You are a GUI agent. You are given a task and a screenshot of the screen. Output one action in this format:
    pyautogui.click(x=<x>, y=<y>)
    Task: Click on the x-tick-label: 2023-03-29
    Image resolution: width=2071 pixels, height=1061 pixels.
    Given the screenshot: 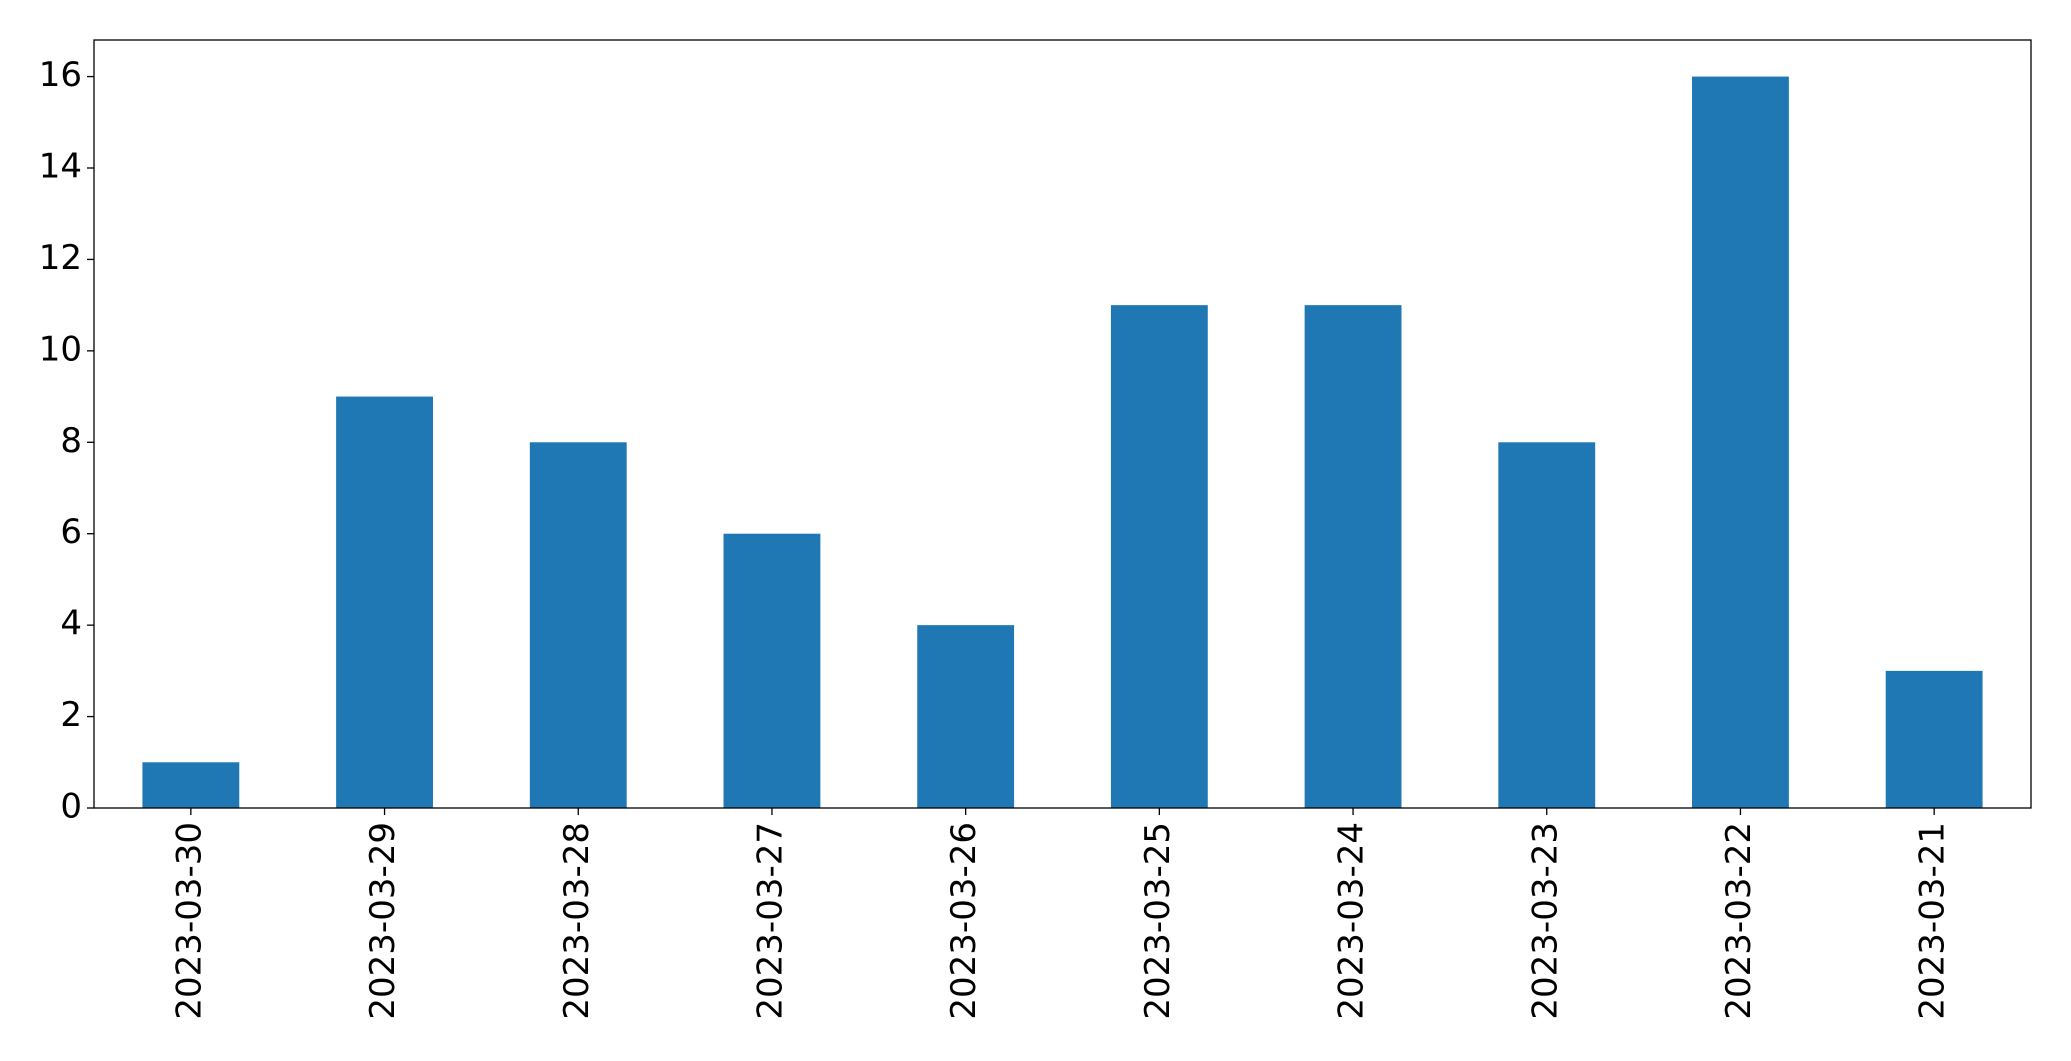 What is the action you would take?
    pyautogui.click(x=383, y=921)
    